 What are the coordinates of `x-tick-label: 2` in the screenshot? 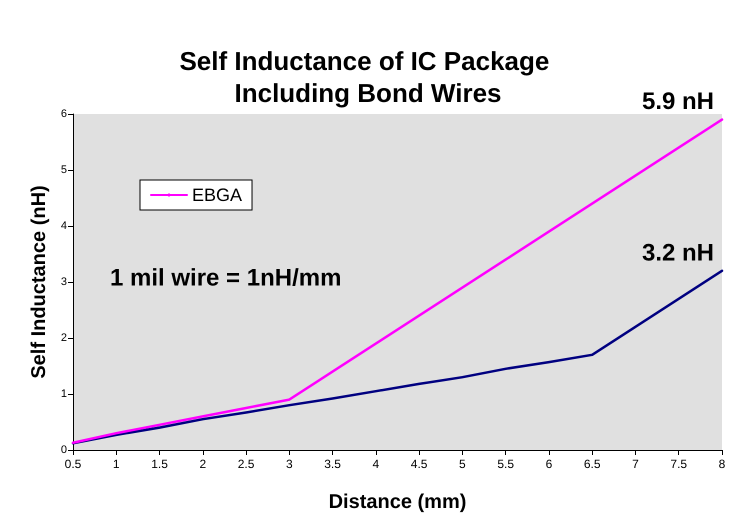 It's located at (202, 464).